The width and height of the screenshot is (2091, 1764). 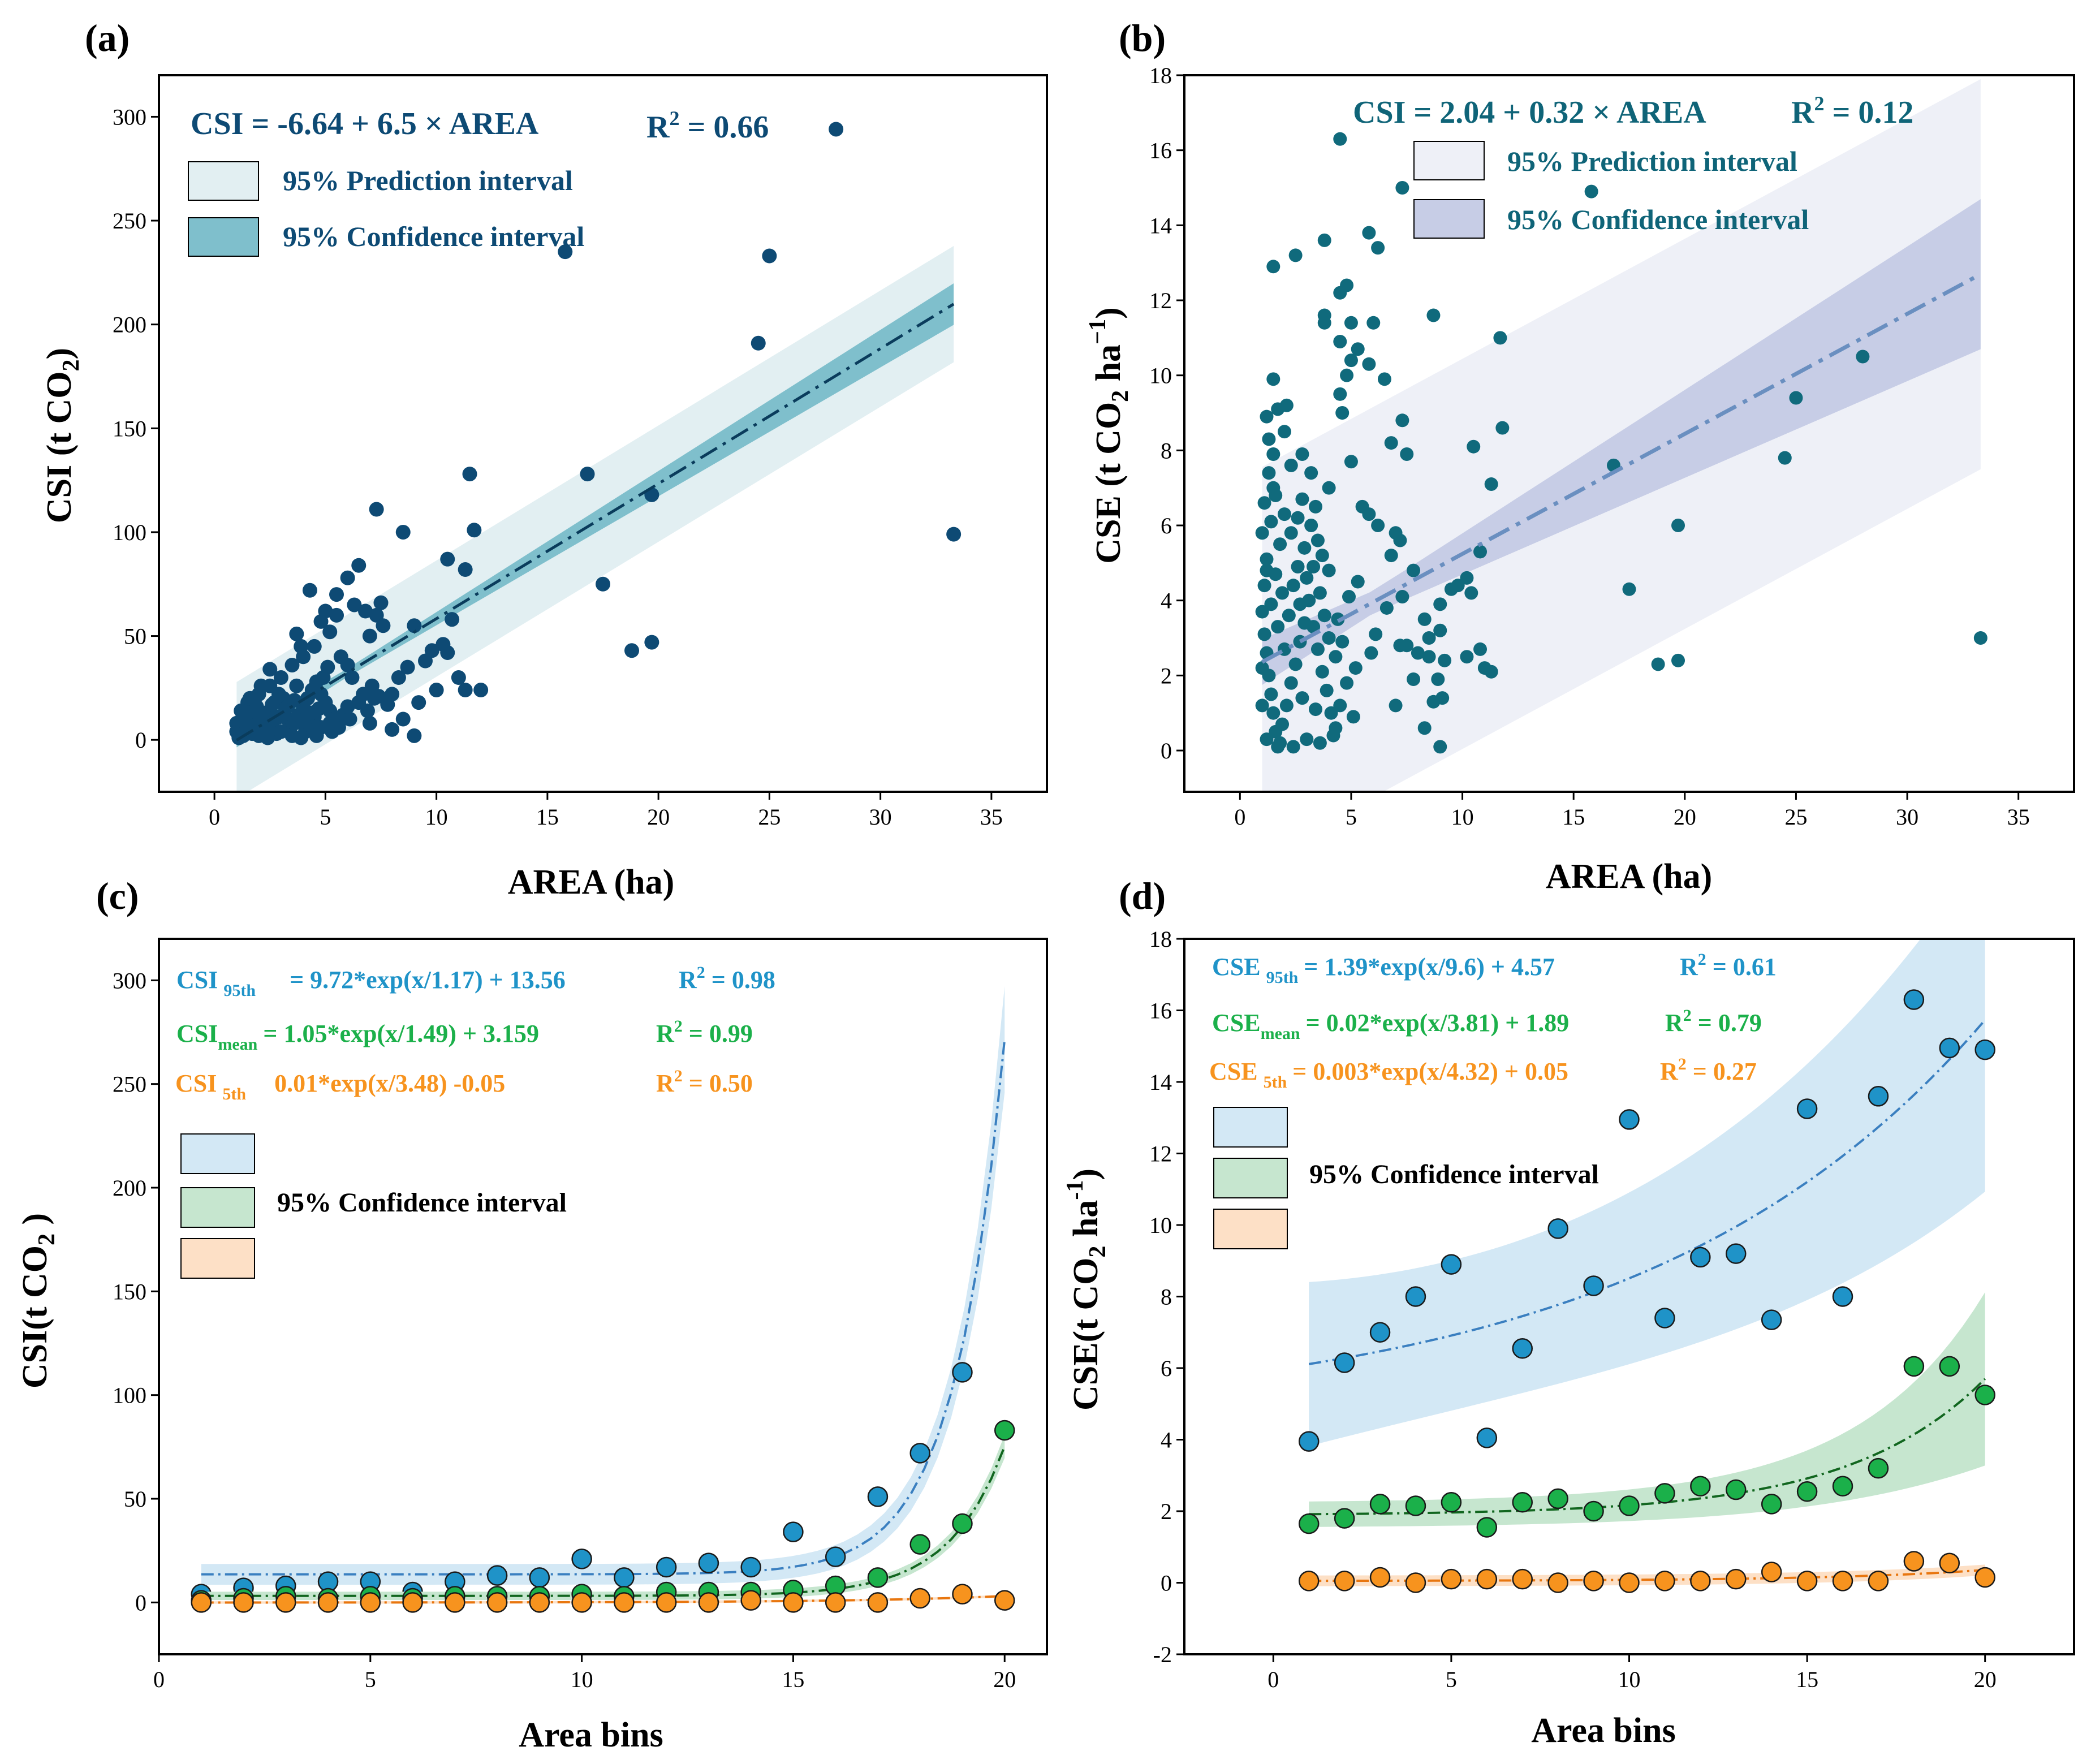 What do you see at coordinates (962, 1523) in the screenshot?
I see `panel-c-mean-point` at bounding box center [962, 1523].